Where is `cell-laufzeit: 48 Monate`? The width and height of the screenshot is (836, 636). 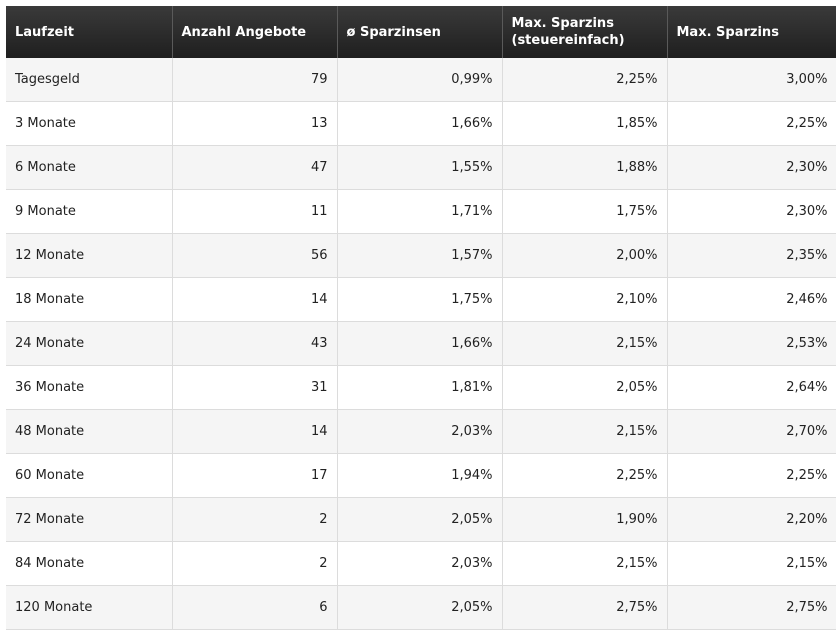 cell-laufzeit: 48 Monate is located at coordinates (89, 431).